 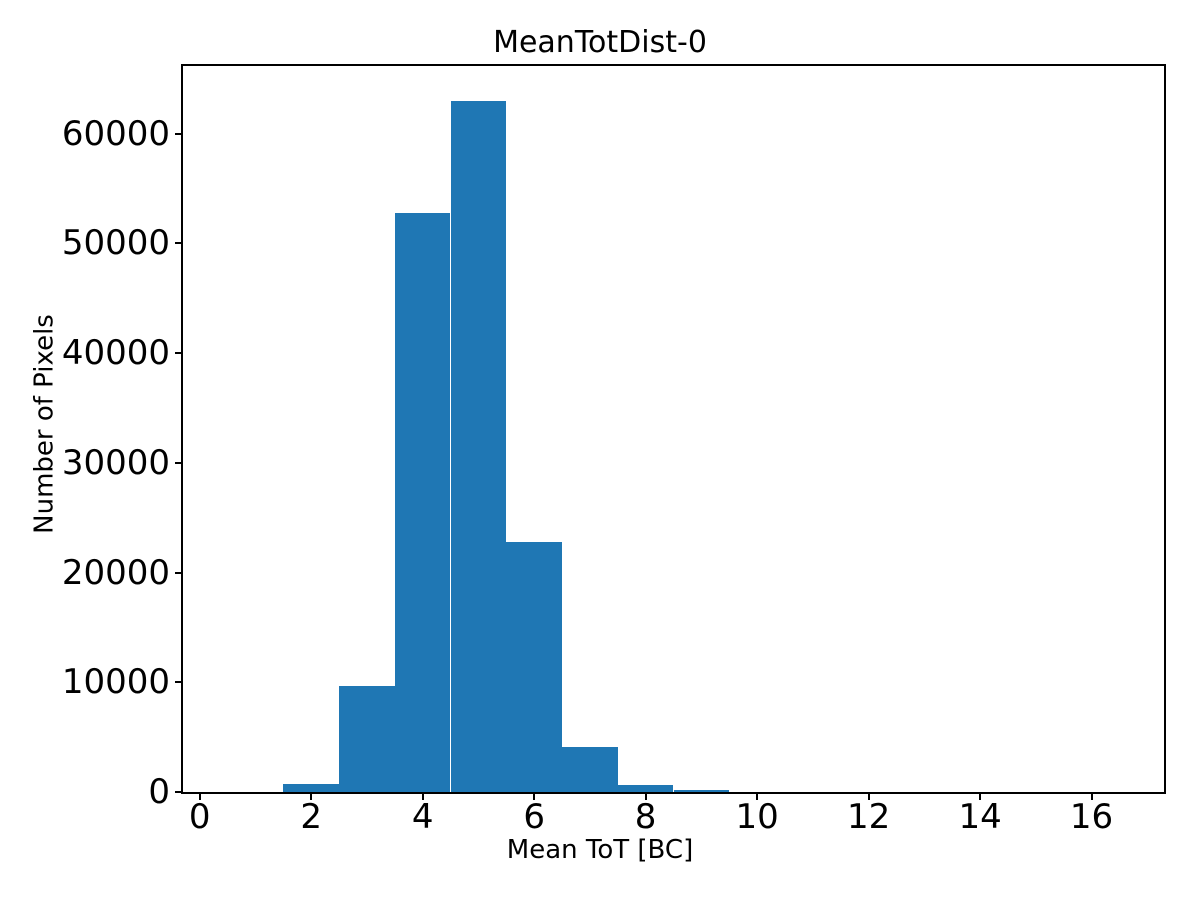 I want to click on x-tick-label: 6, so click(x=534, y=817).